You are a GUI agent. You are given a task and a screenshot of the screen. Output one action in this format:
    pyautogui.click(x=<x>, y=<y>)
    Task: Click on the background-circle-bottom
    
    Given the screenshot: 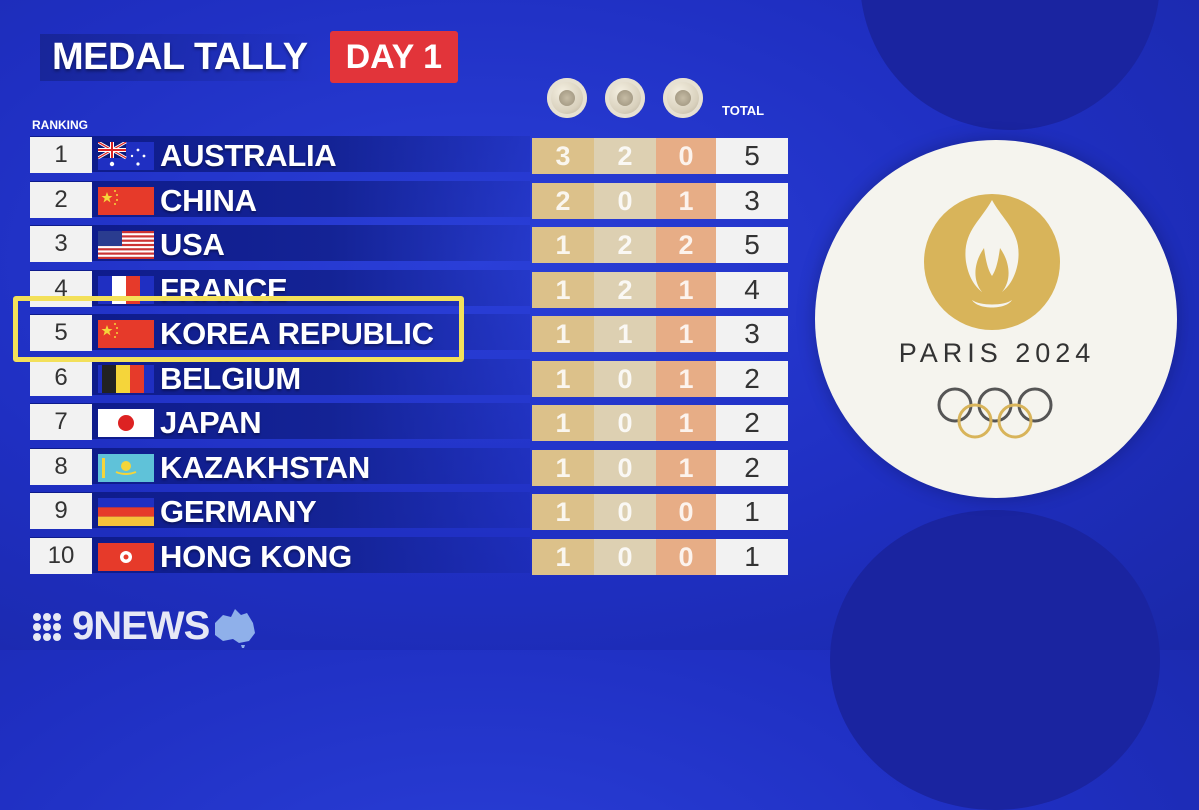 What is the action you would take?
    pyautogui.click(x=995, y=660)
    